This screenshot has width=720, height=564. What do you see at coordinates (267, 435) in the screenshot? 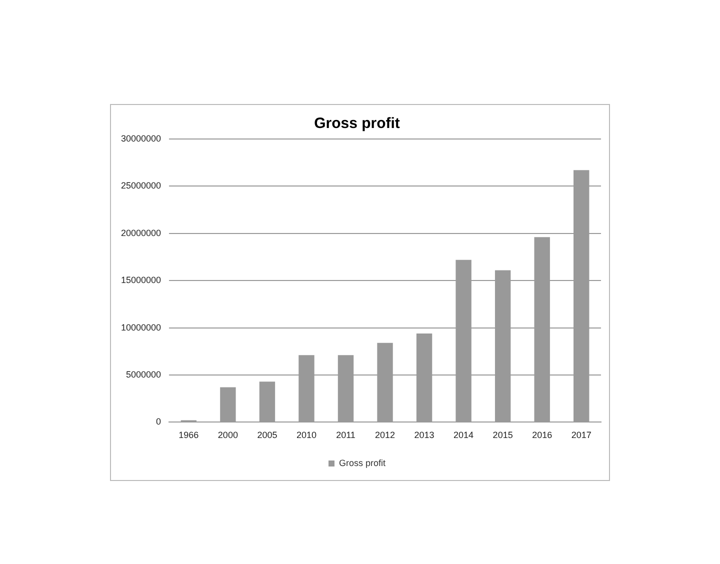
I see `x-tick-label: 2005` at bounding box center [267, 435].